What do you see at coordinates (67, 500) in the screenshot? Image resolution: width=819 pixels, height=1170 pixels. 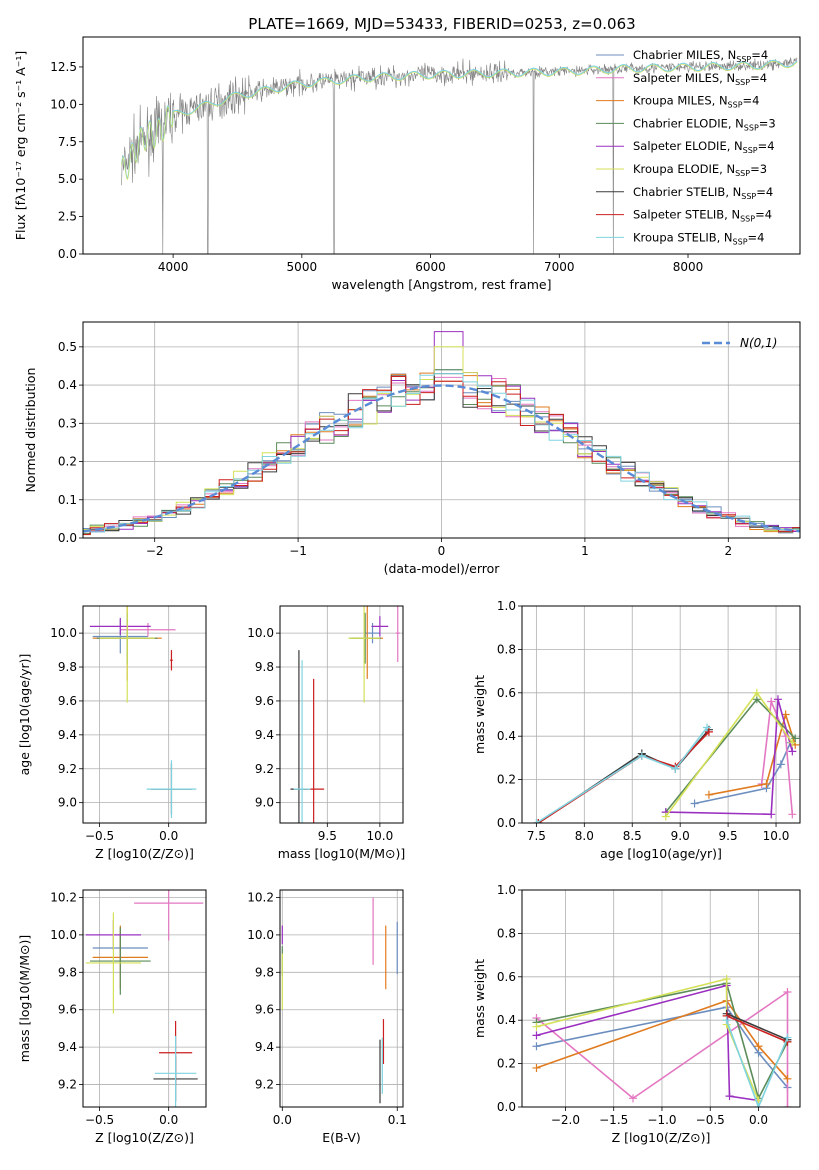 I see `y-tick-label: 0.1` at bounding box center [67, 500].